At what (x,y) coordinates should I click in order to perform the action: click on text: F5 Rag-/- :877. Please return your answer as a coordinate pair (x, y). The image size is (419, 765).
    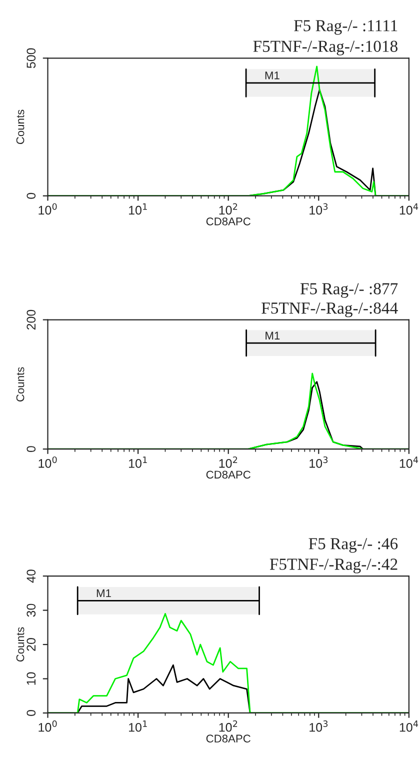
    Looking at the image, I should click on (349, 290).